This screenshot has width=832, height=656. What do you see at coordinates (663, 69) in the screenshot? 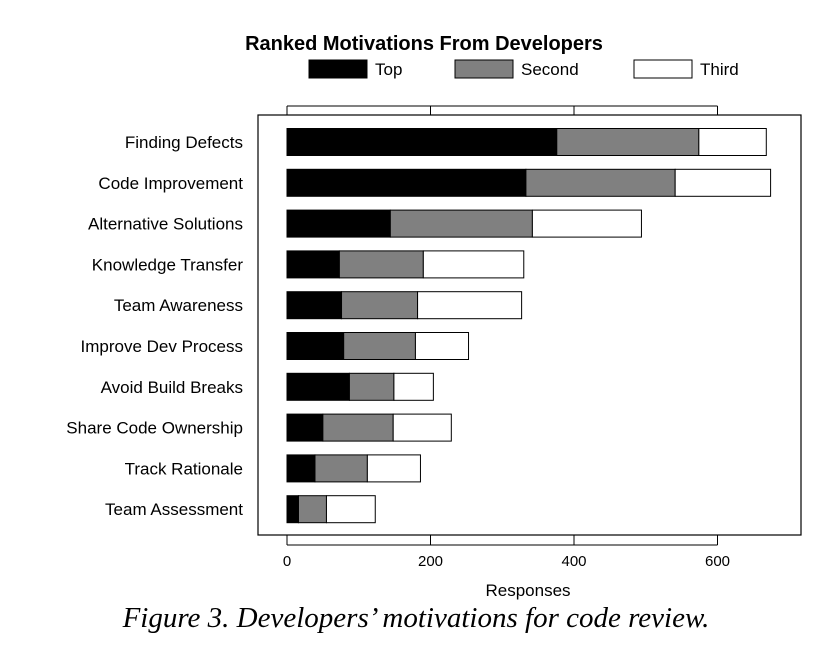
I see `legend-swatch-third` at bounding box center [663, 69].